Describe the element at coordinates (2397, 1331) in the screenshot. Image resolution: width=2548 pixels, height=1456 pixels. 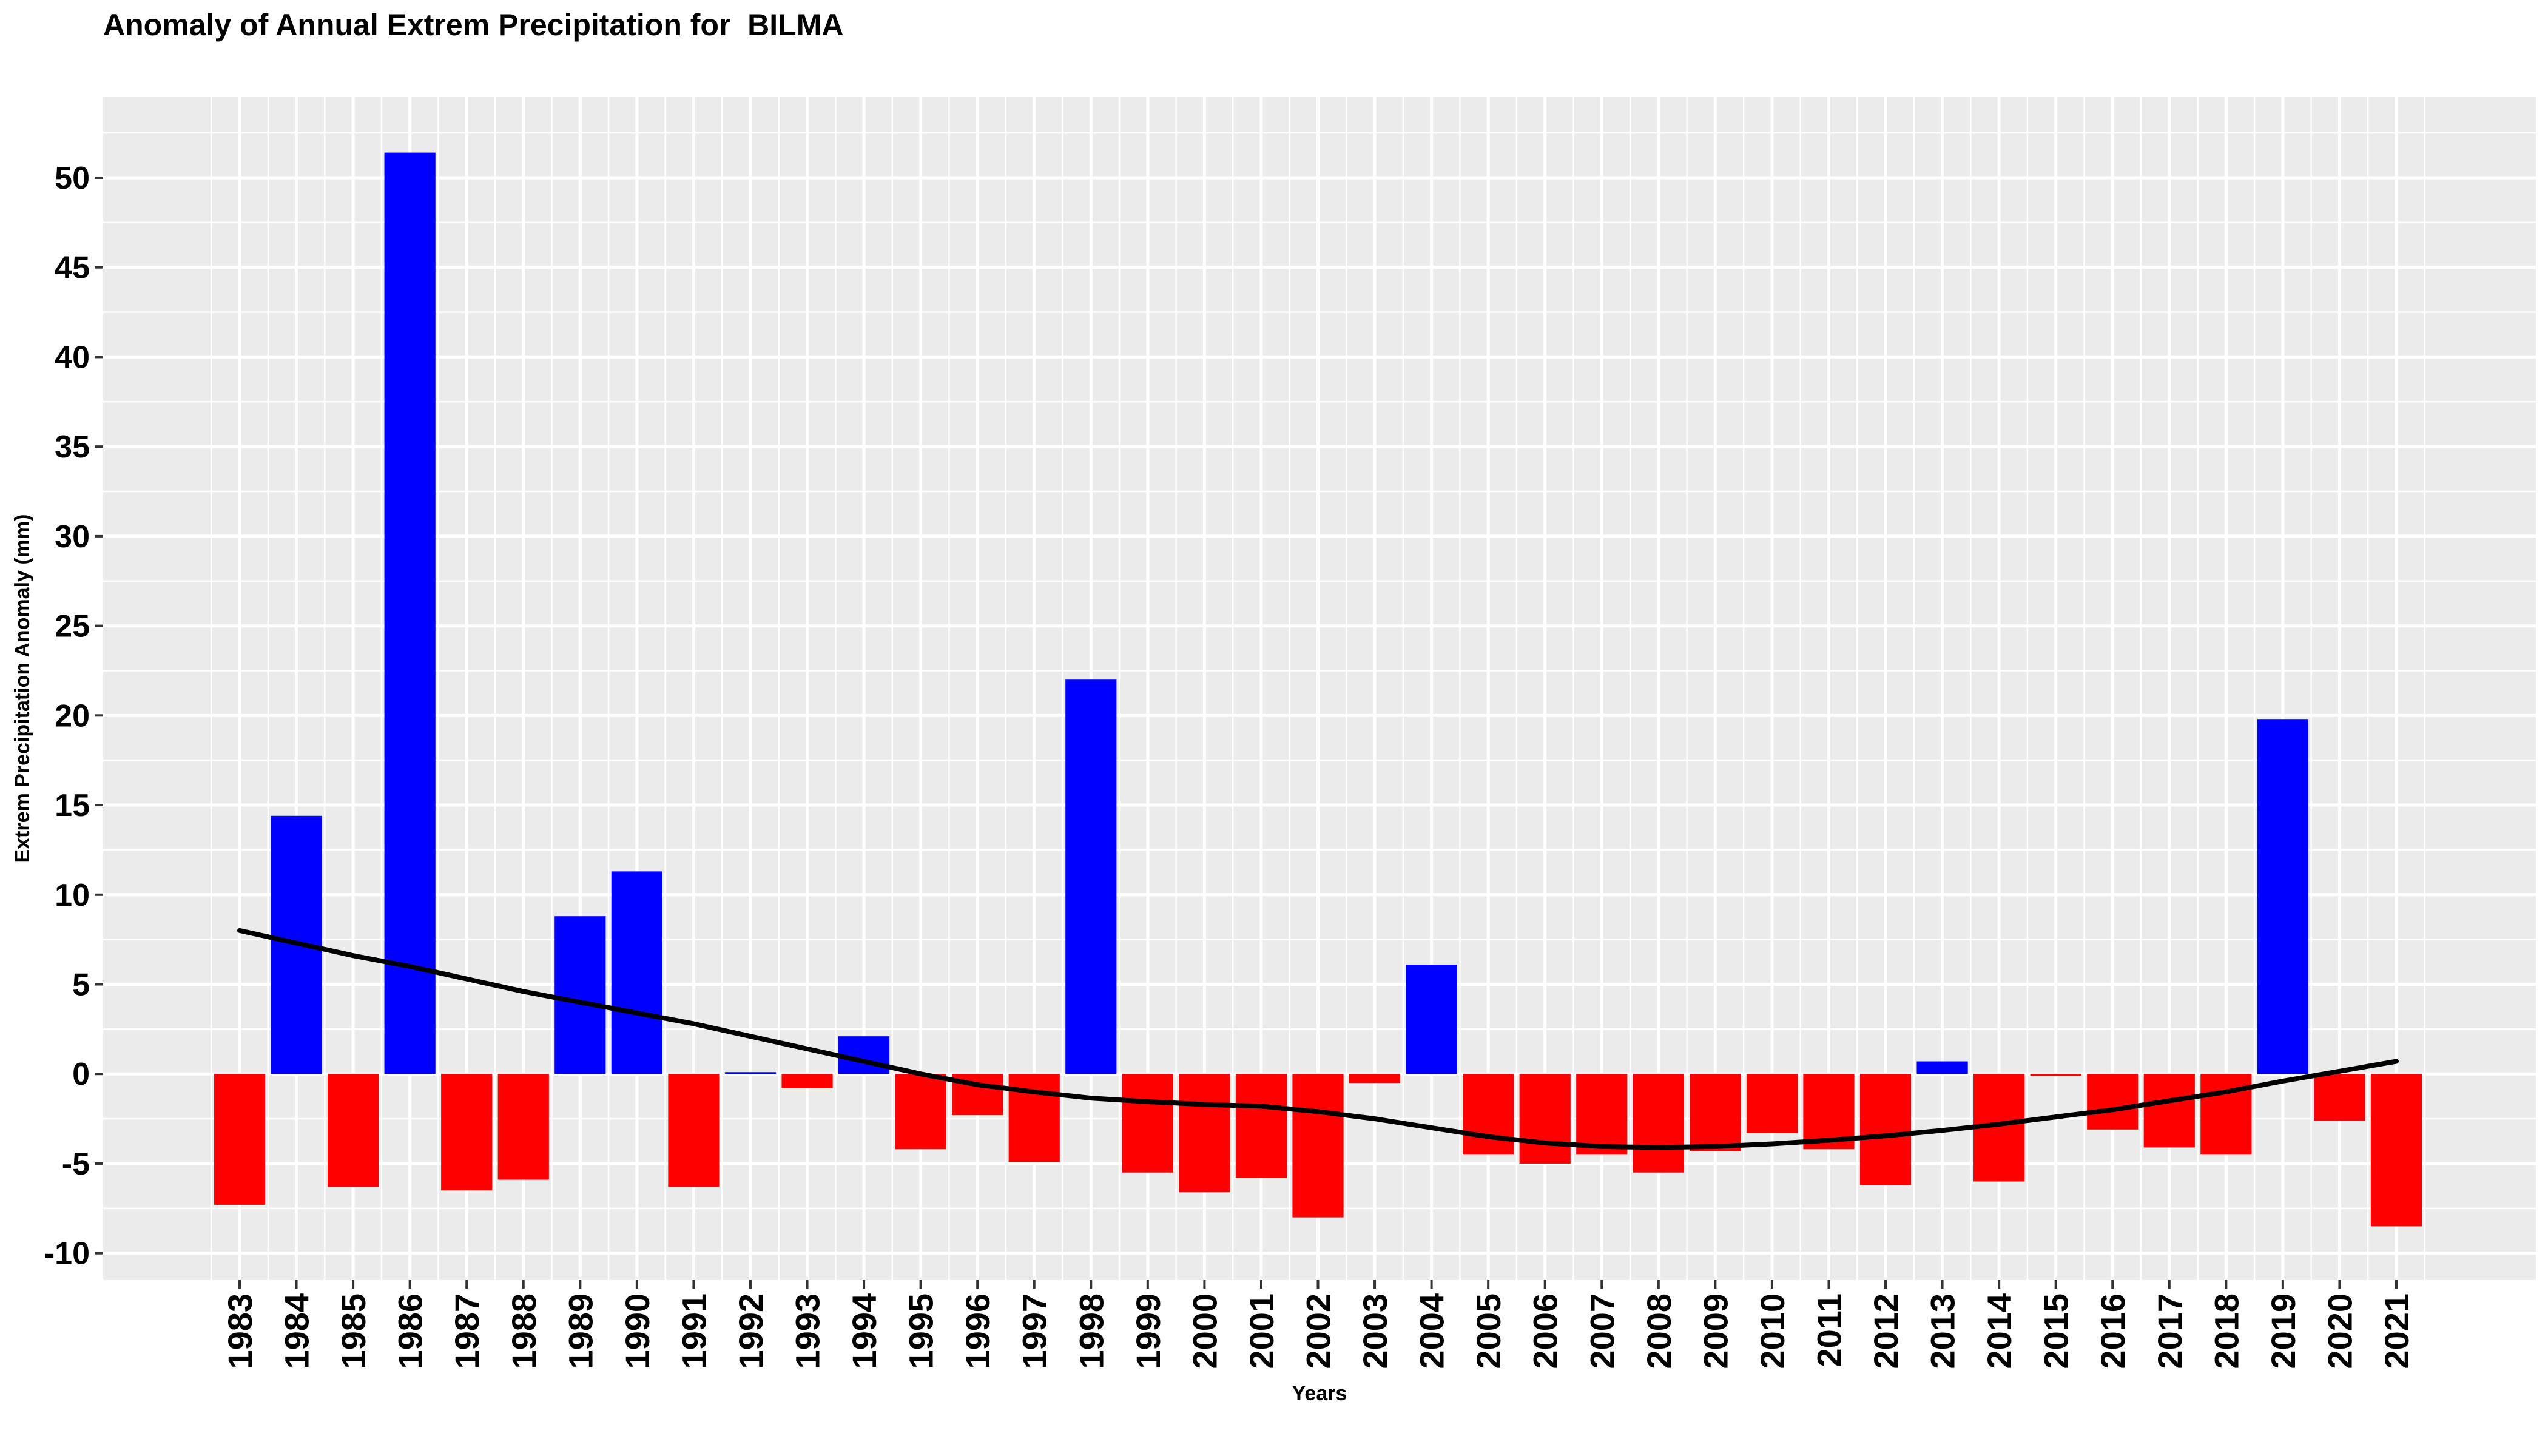
I see `x-tick-label: 2021` at that location.